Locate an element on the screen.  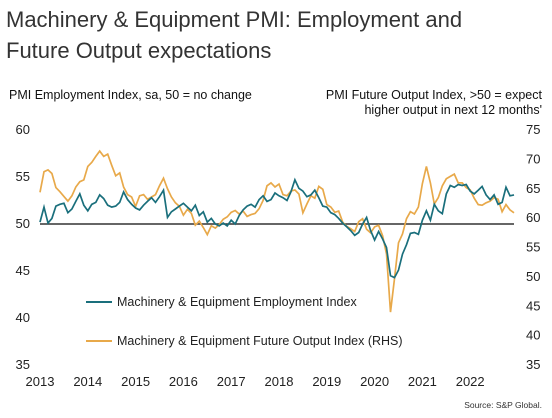
legend-label-employment: Machinery & Equipment Employment Index is located at coordinates (237, 302).